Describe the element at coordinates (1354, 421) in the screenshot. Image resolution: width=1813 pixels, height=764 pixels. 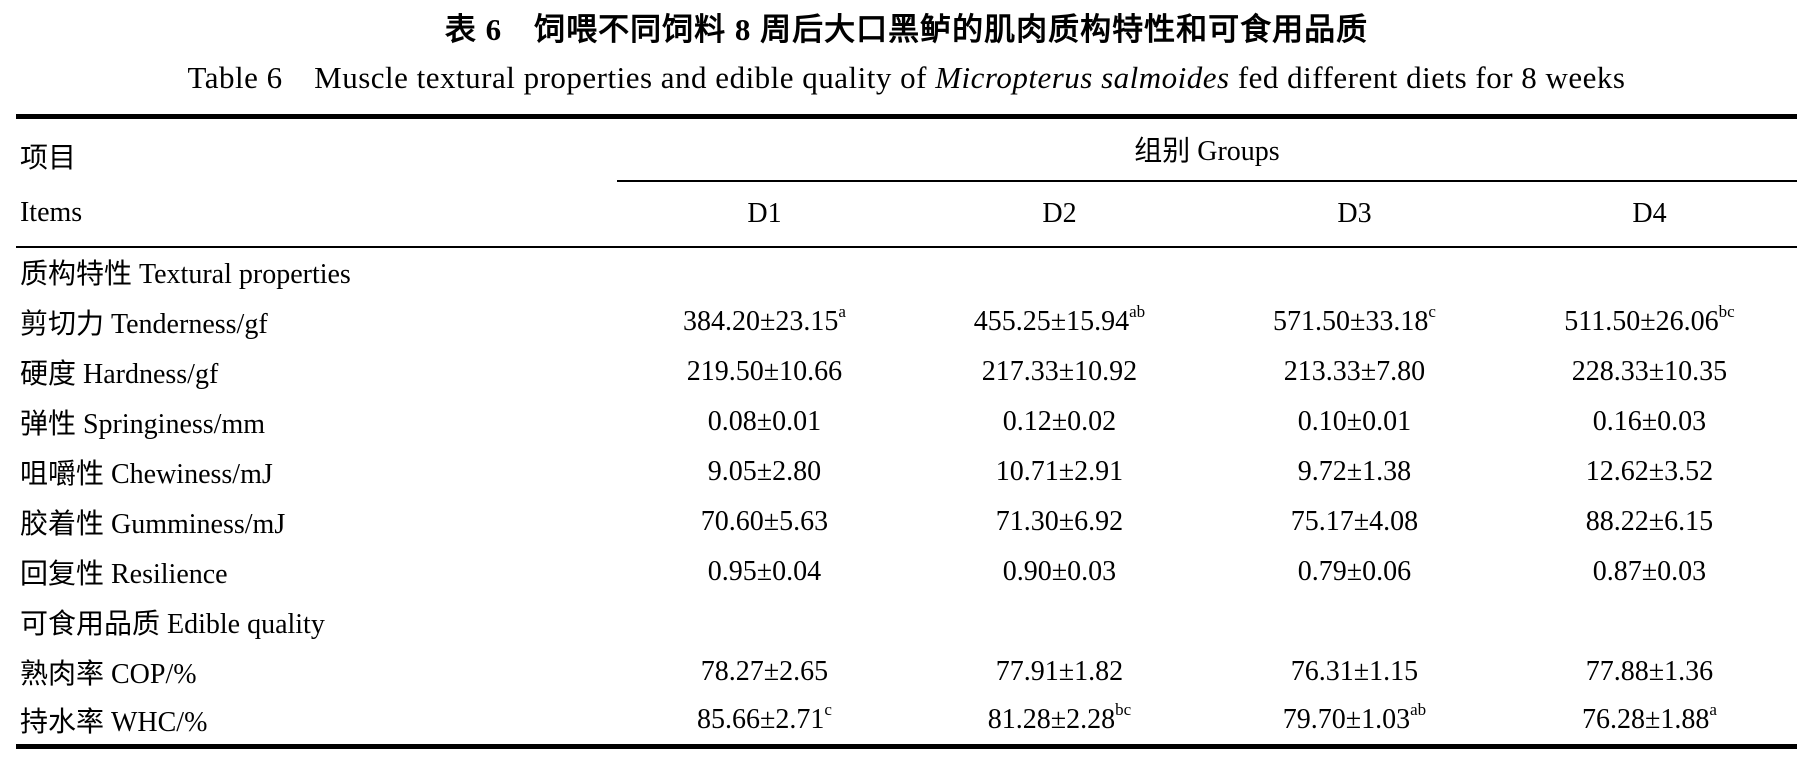
I see `value-cell: 0.10±0.01` at that location.